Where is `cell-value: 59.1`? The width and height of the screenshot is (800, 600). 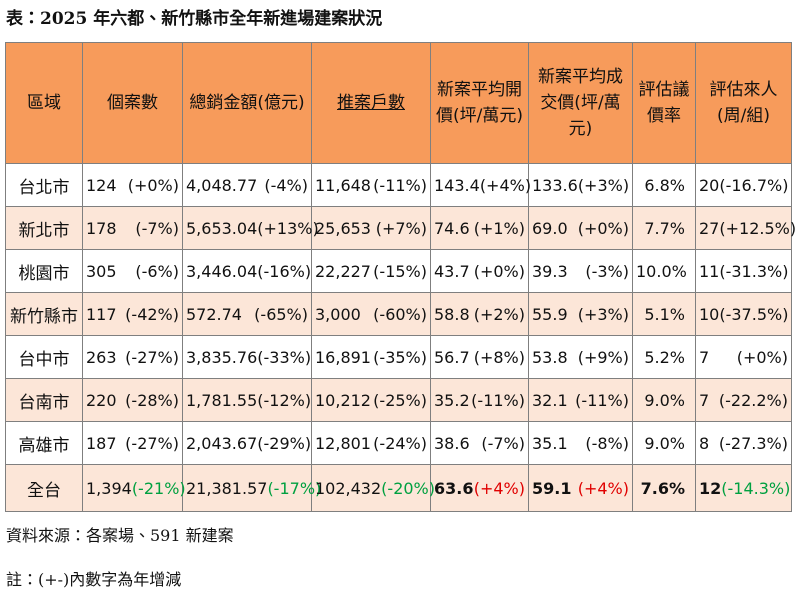
cell-value: 59.1 is located at coordinates (552, 488).